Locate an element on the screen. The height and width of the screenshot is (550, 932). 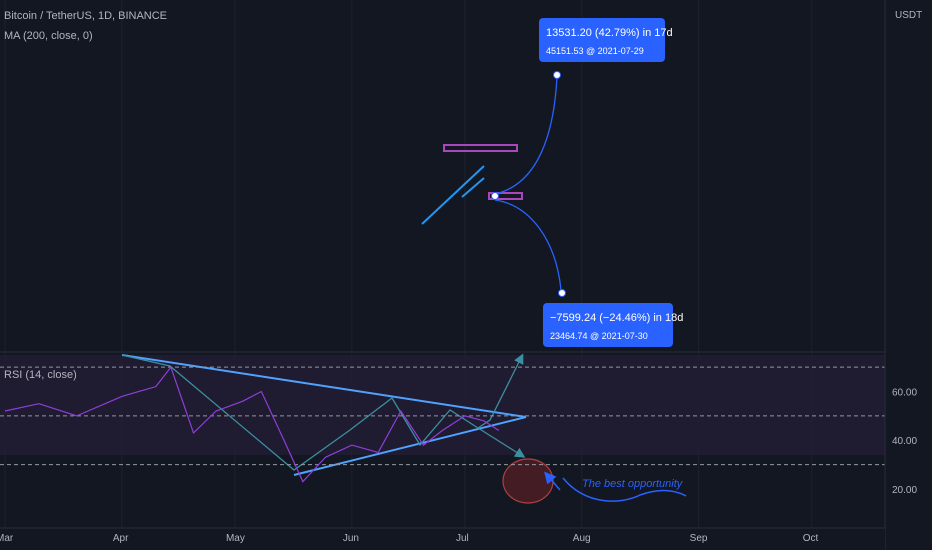
opportunity-label: The best opportunity is located at coordinates (633, 484).